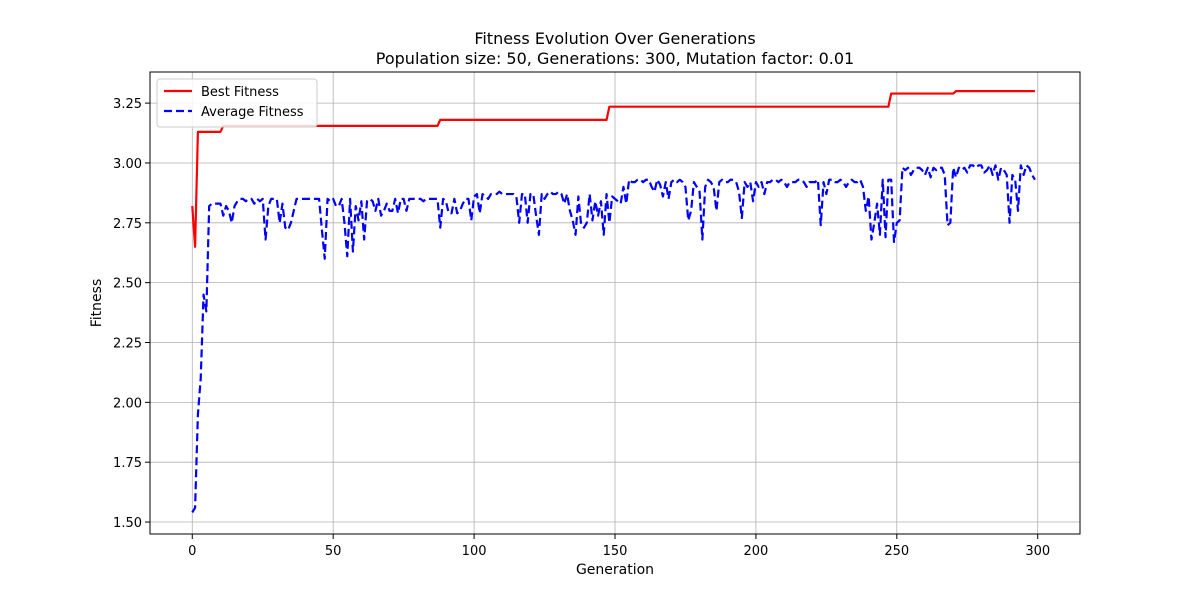 The image size is (1200, 604). What do you see at coordinates (333, 551) in the screenshot?
I see `x-tick-label: 50` at bounding box center [333, 551].